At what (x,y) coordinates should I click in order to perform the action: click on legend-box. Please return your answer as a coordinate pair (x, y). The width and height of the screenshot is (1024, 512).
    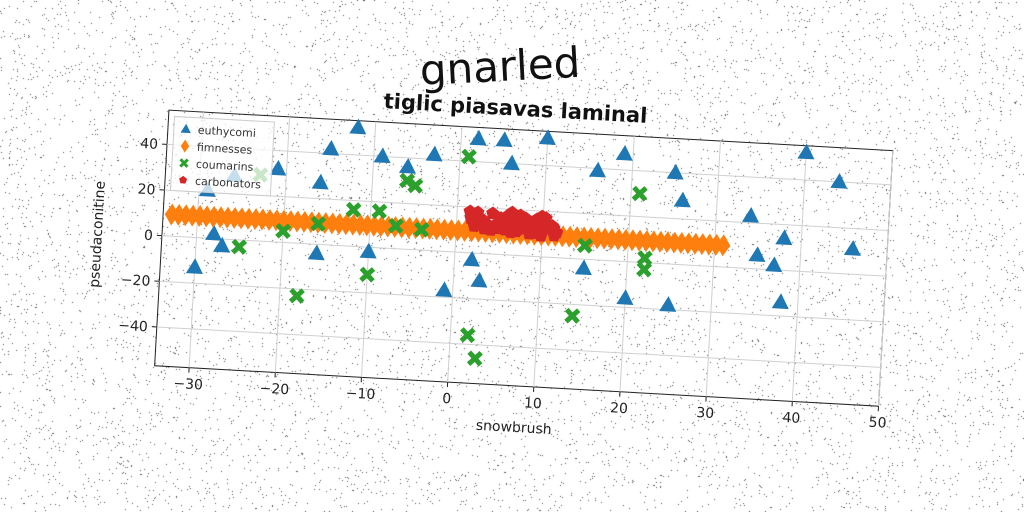
    Looking at the image, I should click on (222, 156).